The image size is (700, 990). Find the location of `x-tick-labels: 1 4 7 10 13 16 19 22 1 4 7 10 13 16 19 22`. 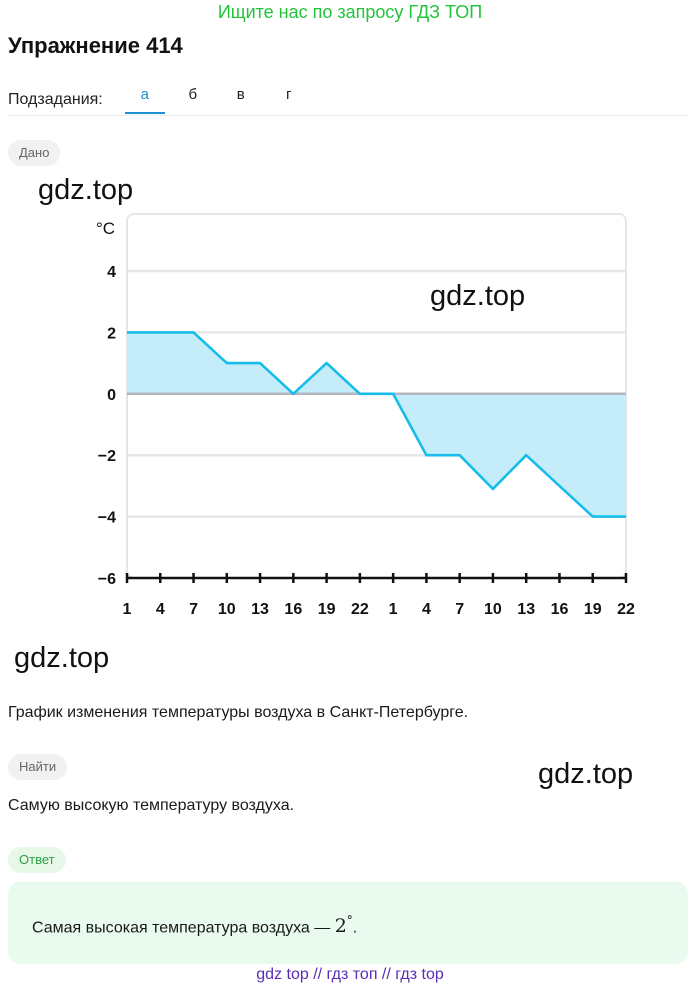

x-tick-labels: 1 4 7 10 13 16 19 22 1 4 7 10 13 16 19 22 is located at coordinates (379, 609).